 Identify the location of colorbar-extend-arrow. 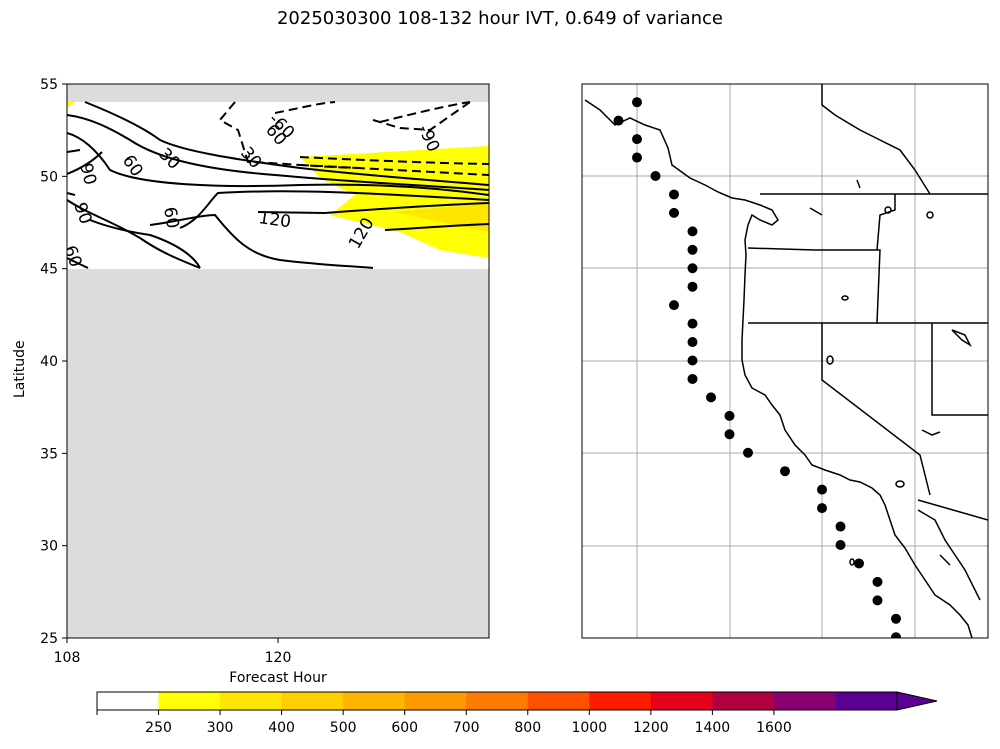
(917, 701).